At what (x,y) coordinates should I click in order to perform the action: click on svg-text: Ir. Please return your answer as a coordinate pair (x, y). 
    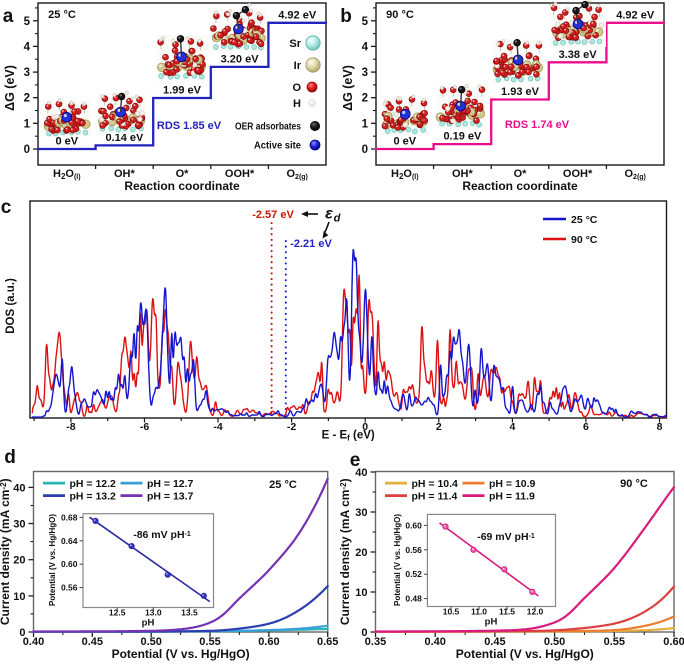
    Looking at the image, I should click on (298, 66).